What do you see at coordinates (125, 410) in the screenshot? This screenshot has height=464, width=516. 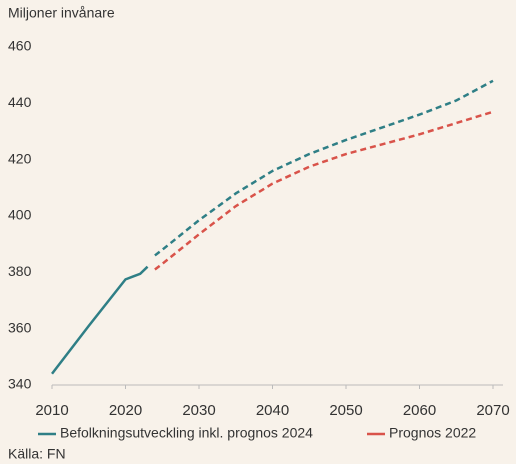 I see `x-tick-label: 2020` at bounding box center [125, 410].